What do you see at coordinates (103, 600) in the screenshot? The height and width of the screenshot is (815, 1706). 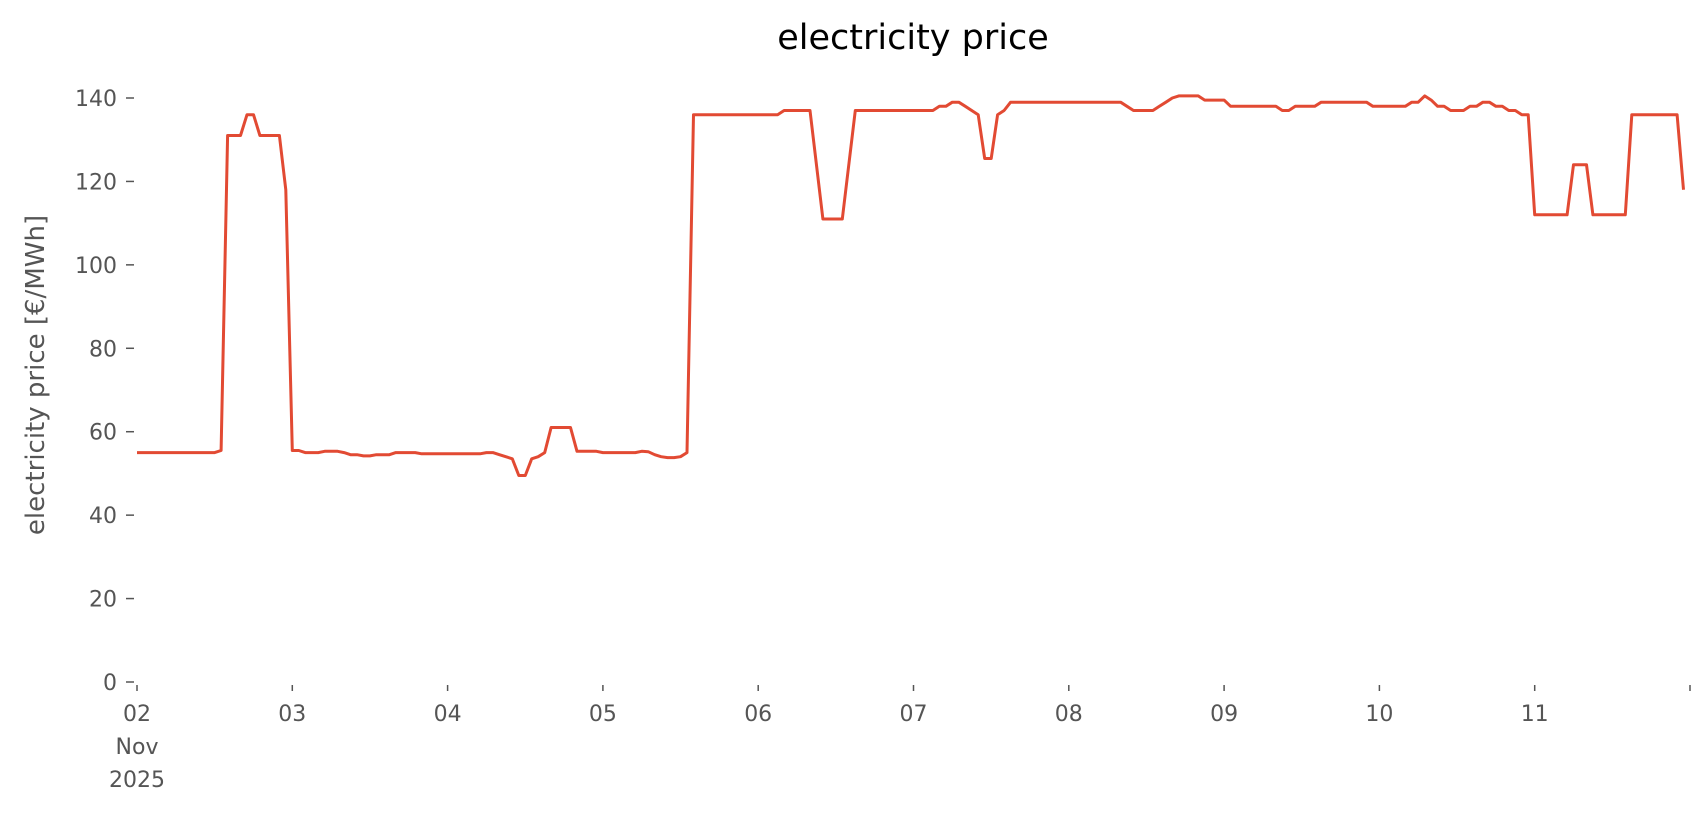 I see `y-tick-label: 20` at bounding box center [103, 600].